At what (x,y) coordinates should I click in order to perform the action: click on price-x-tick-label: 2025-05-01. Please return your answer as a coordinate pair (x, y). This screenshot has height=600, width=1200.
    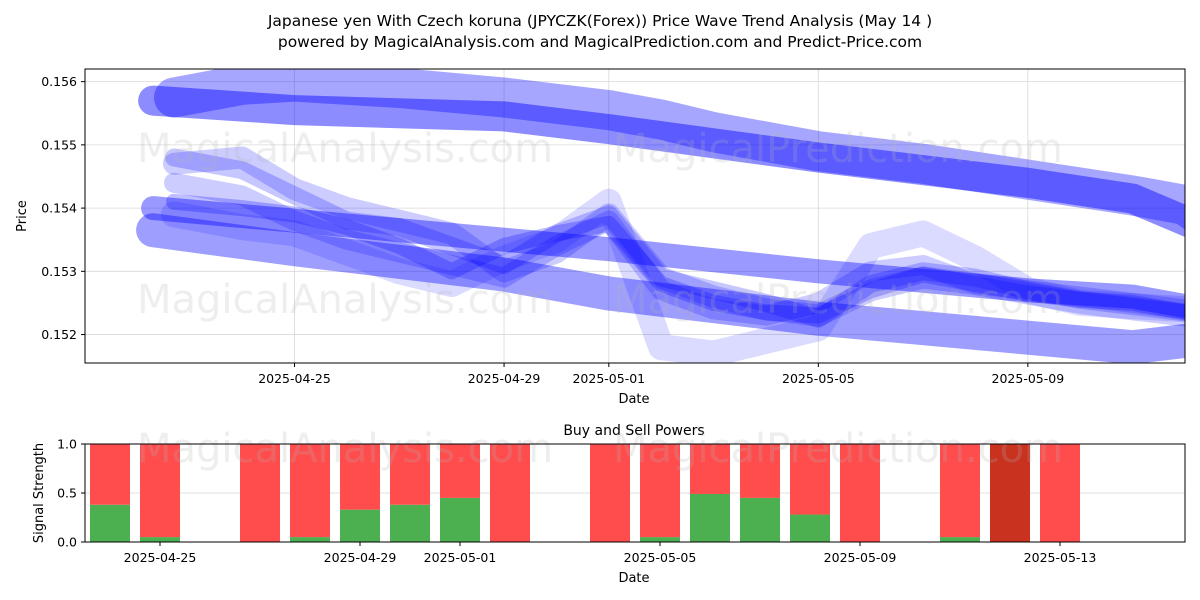
    Looking at the image, I should click on (608, 378).